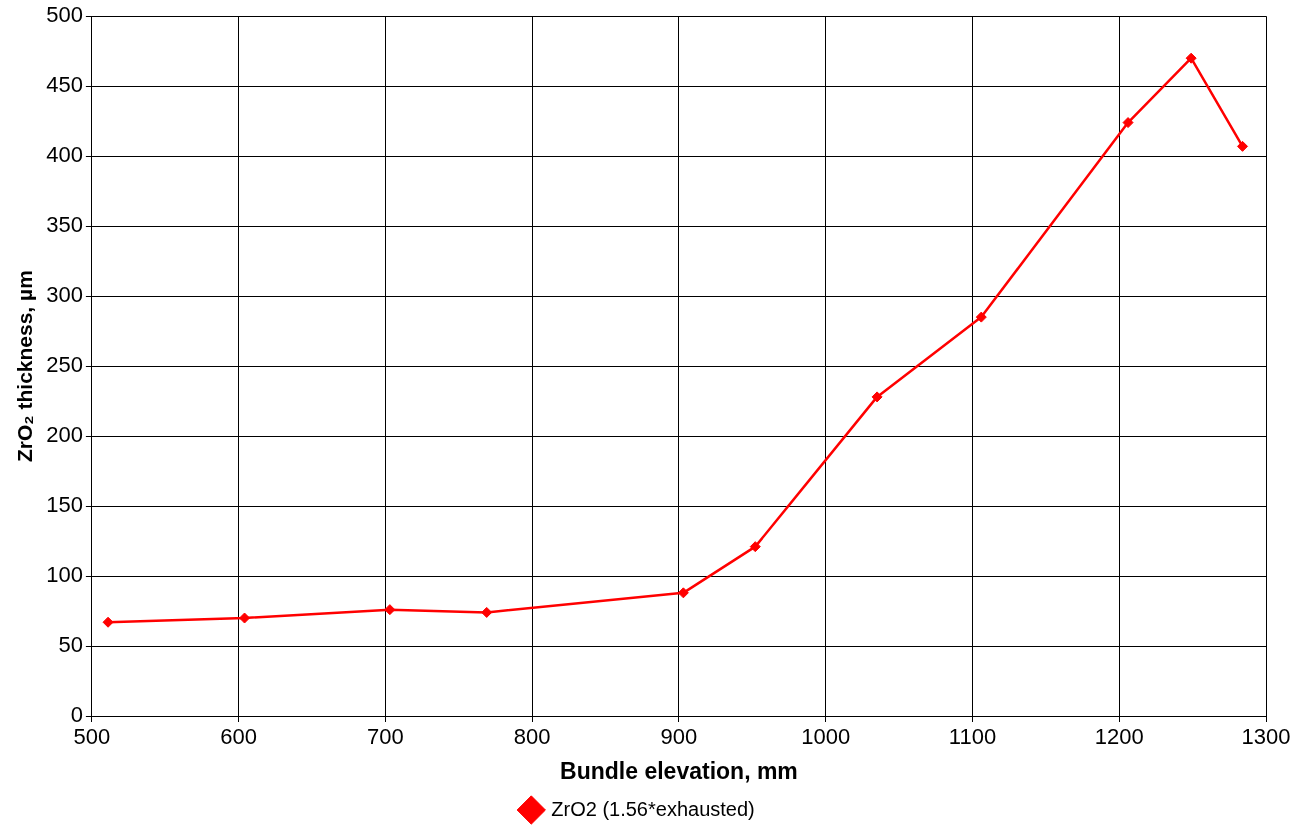 The height and width of the screenshot is (840, 1306). I want to click on x-tick-label: 700, so click(385, 737).